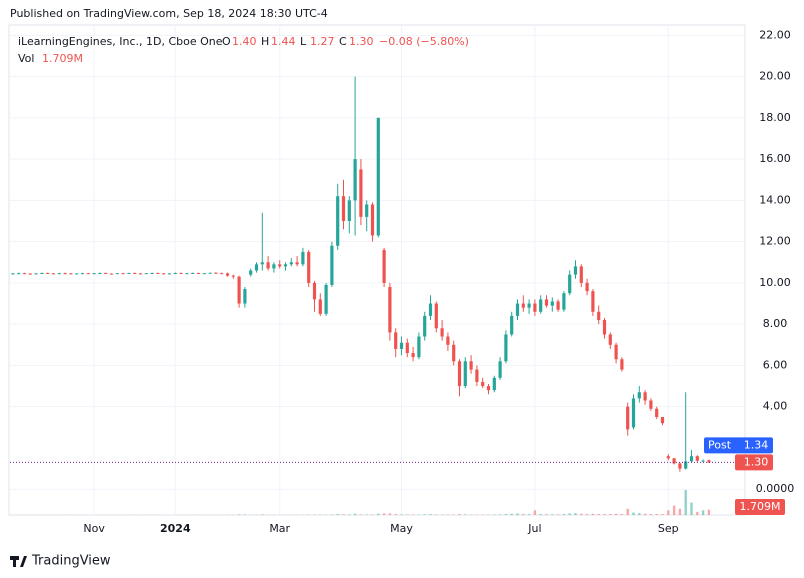 The width and height of the screenshot is (804, 578). What do you see at coordinates (775, 488) in the screenshot?
I see `y-tick-label: 0.0000` at bounding box center [775, 488].